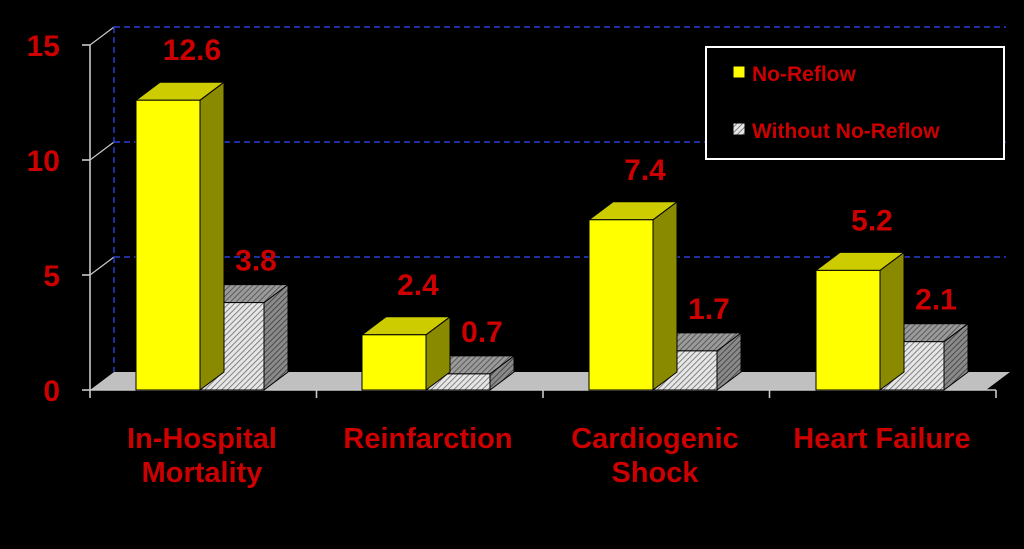 Image resolution: width=1024 pixels, height=549 pixels. What do you see at coordinates (645, 170) in the screenshot?
I see `data-label-no-reflow: 7.4` at bounding box center [645, 170].